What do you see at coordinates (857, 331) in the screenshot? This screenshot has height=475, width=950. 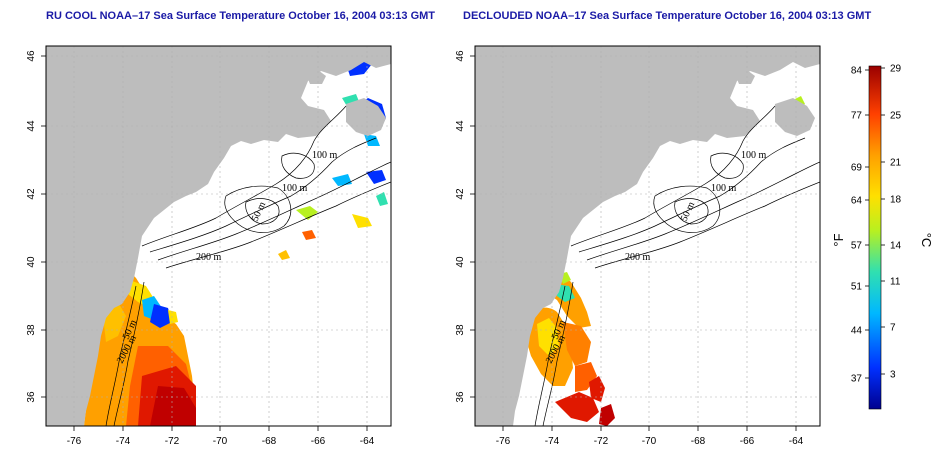 I see `fahrenheit-tick-label: 44` at bounding box center [857, 331].